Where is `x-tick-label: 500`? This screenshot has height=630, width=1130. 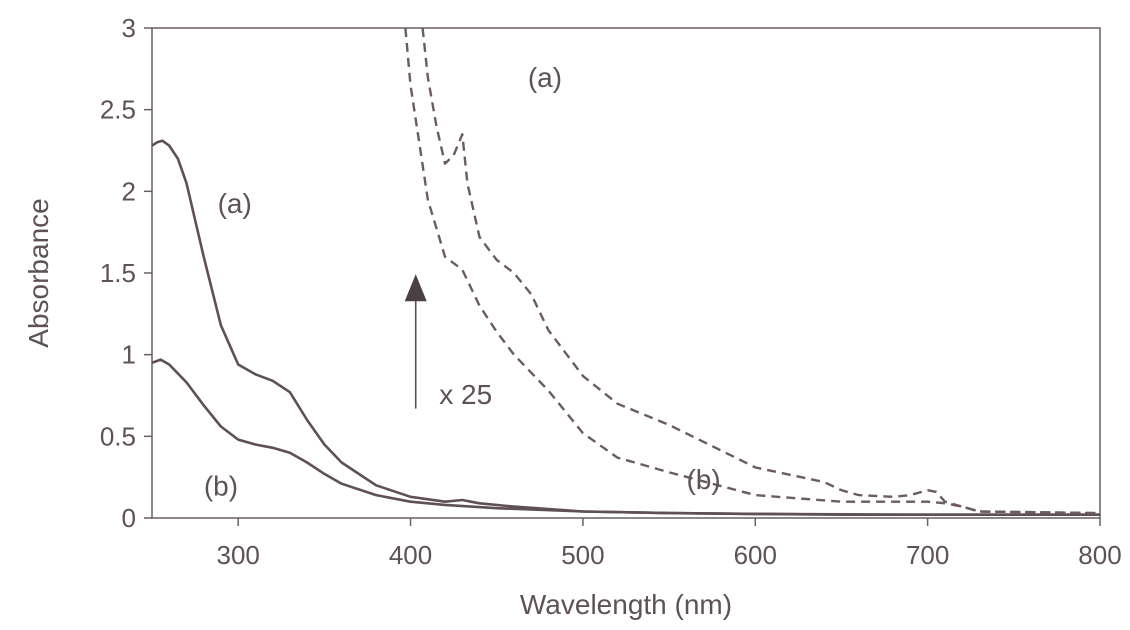
x-tick-label: 500 is located at coordinates (582, 555).